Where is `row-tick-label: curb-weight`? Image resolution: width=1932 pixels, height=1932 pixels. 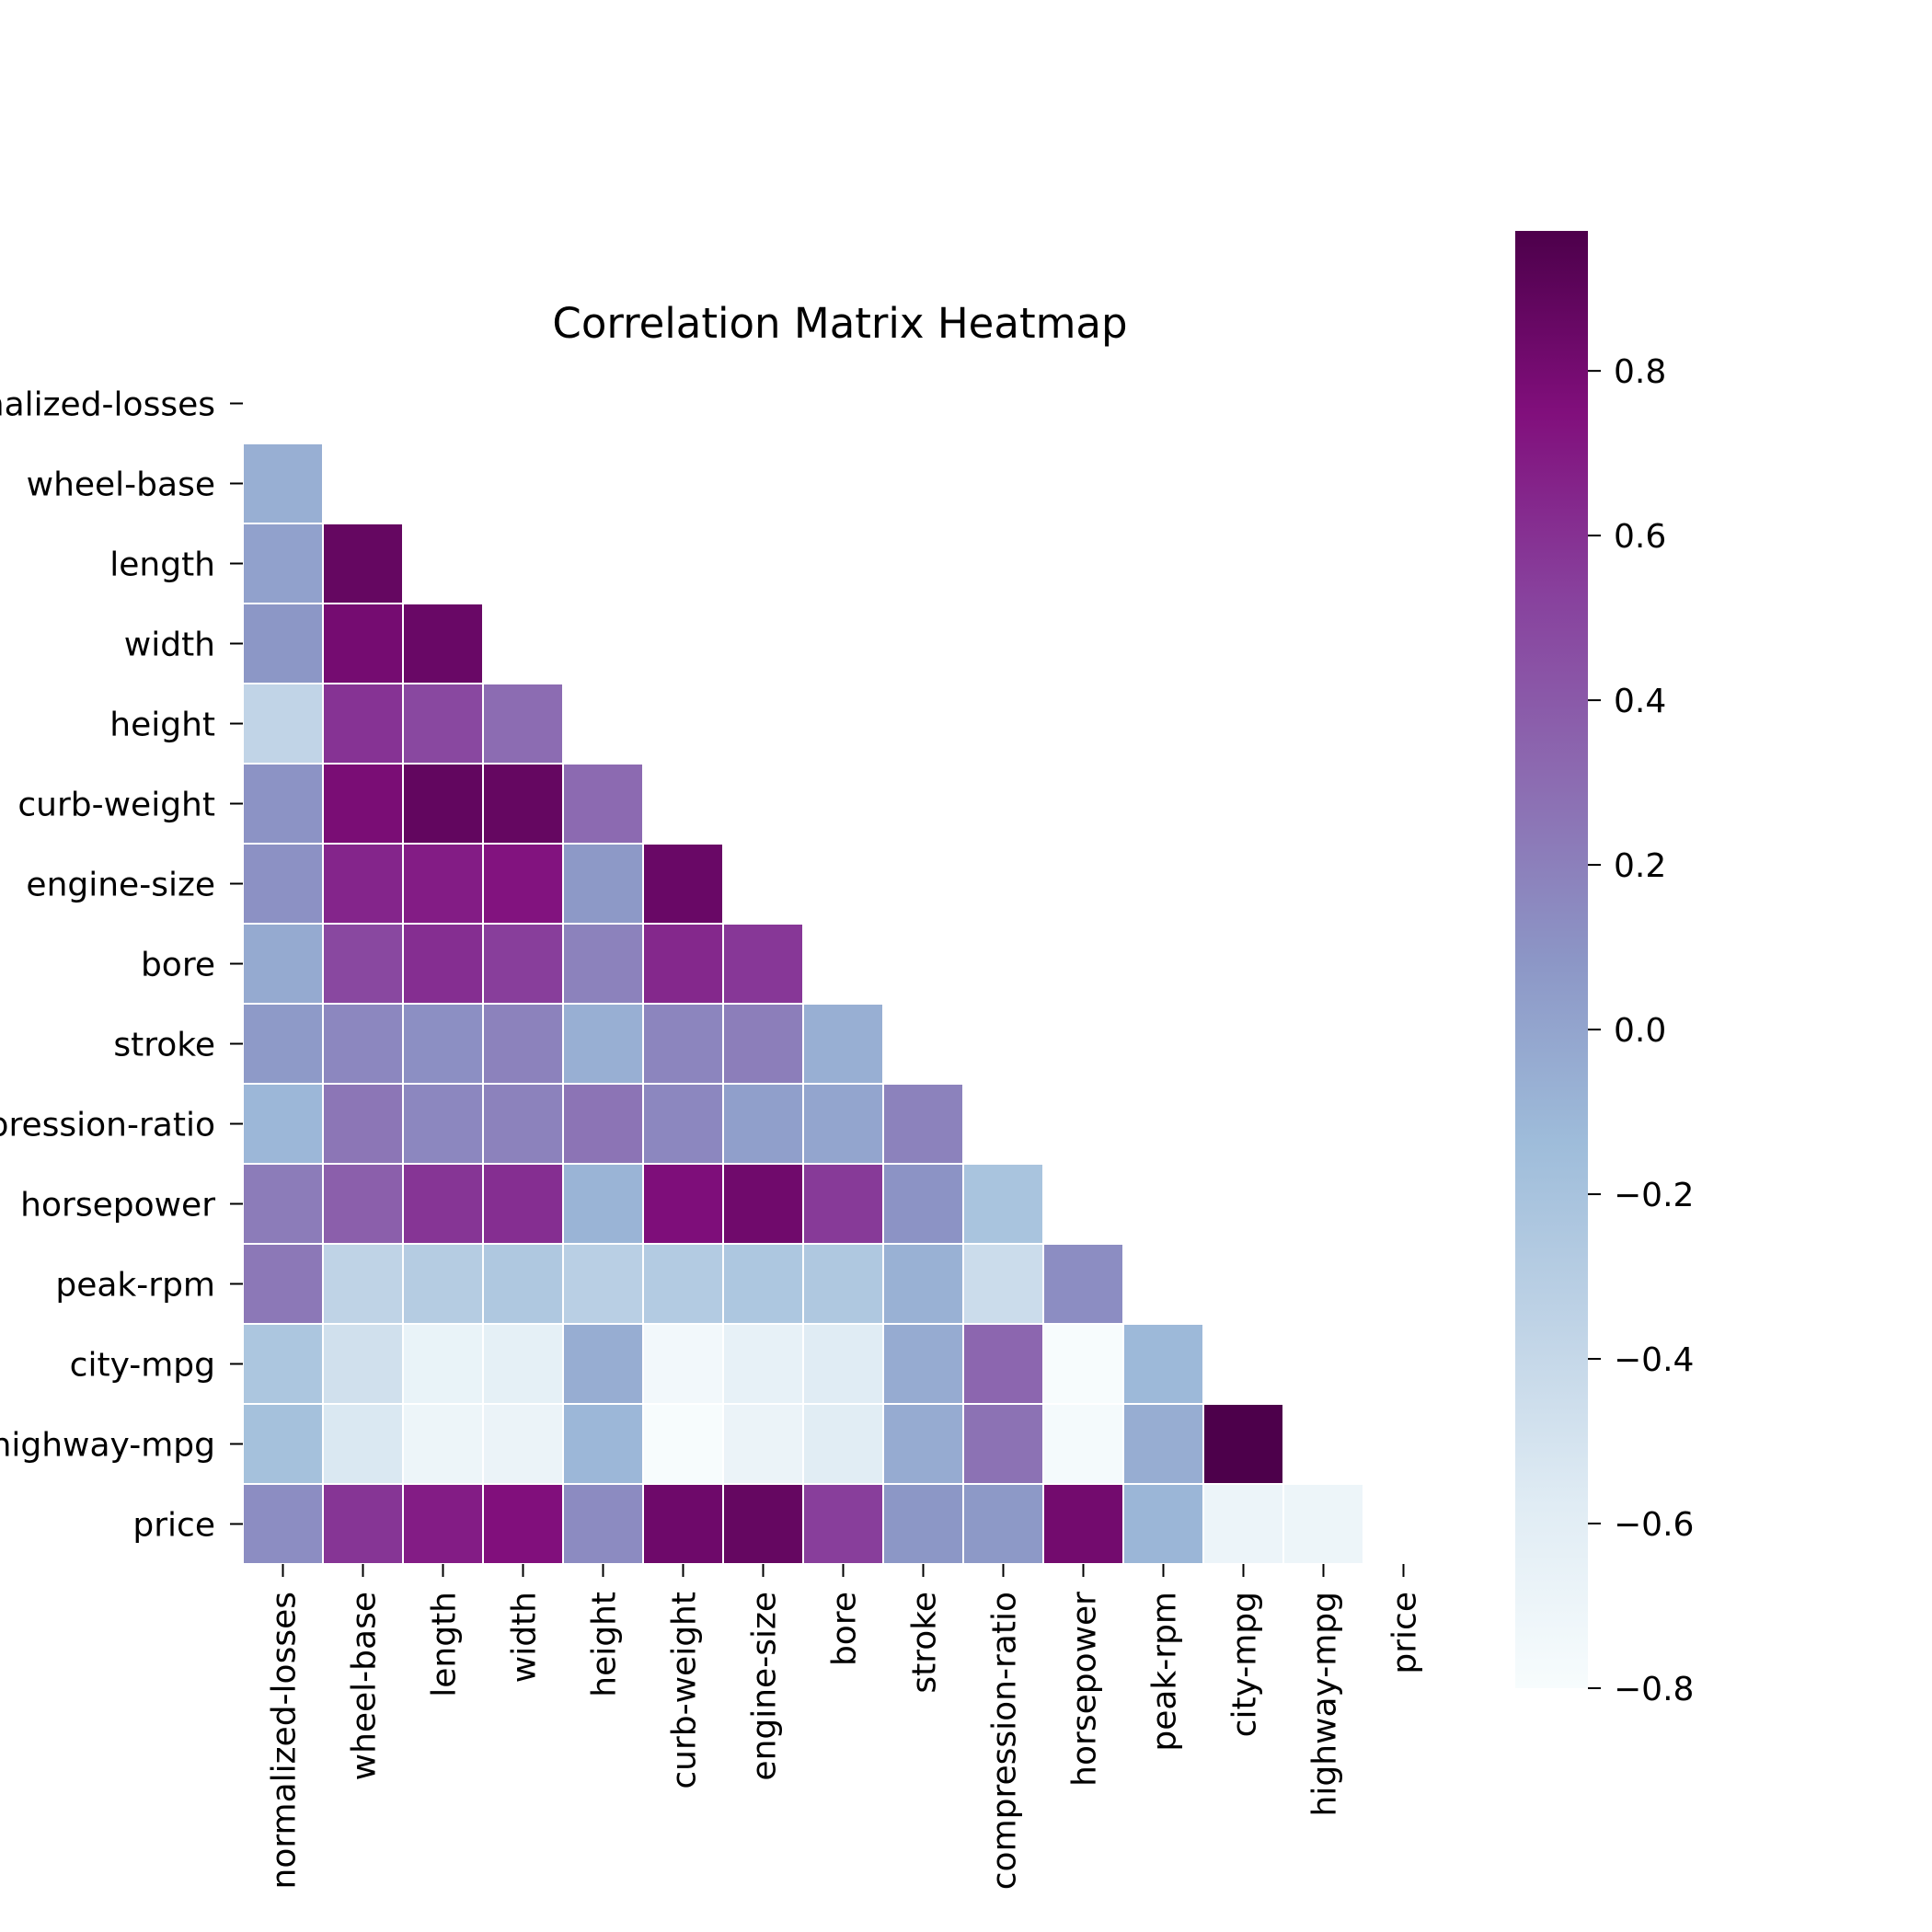 row-tick-label: curb-weight is located at coordinates (116, 805).